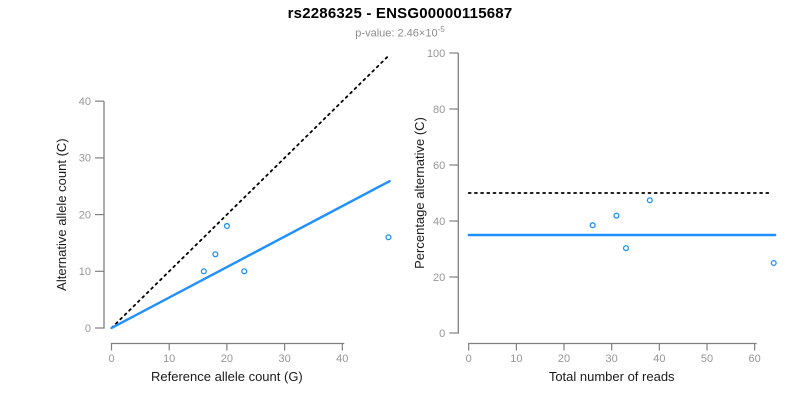 The image size is (800, 400). I want to click on y-tick-label: 10, so click(85, 272).